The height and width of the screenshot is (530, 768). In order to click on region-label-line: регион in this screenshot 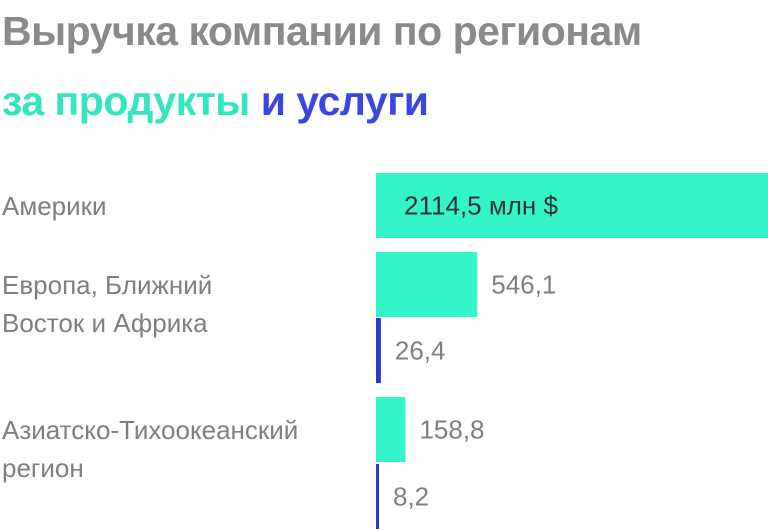, I will do `click(43, 468)`.